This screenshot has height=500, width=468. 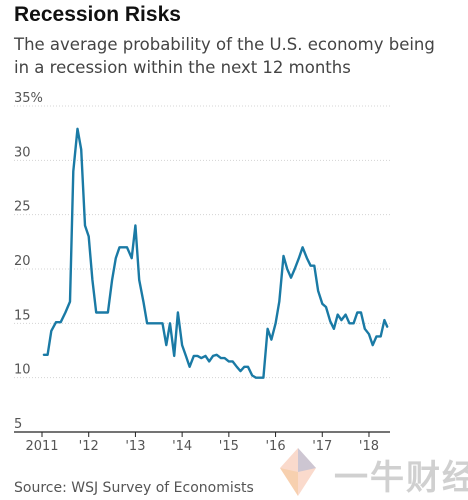 What do you see at coordinates (28, 98) in the screenshot?
I see `y-tick-label: 35%` at bounding box center [28, 98].